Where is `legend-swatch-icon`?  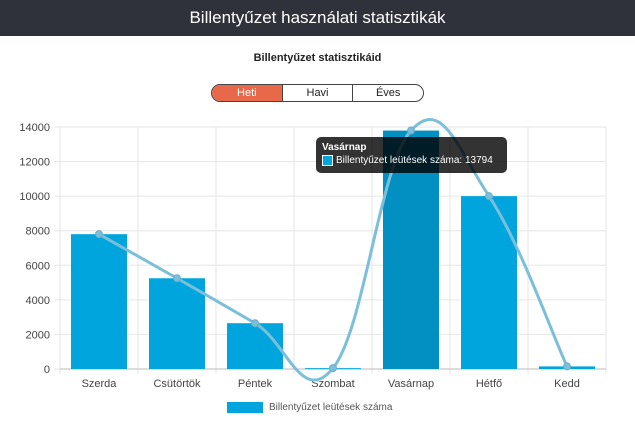
legend-swatch-icon is located at coordinates (245, 407).